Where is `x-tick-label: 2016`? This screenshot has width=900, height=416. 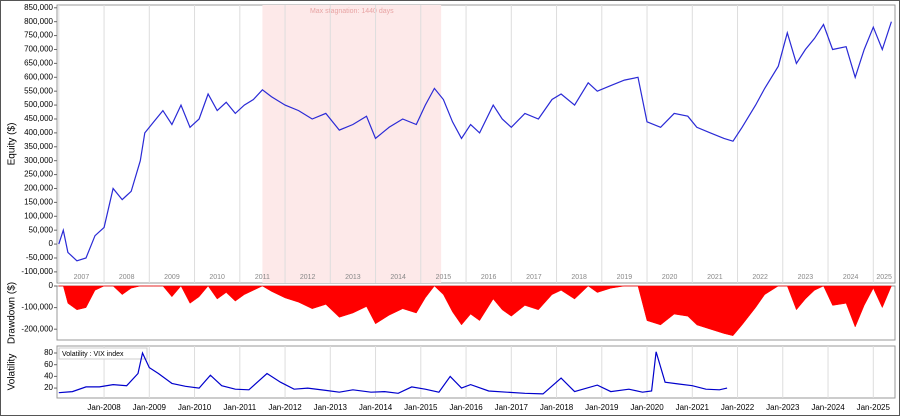 x-tick-label: 2016 is located at coordinates (489, 277).